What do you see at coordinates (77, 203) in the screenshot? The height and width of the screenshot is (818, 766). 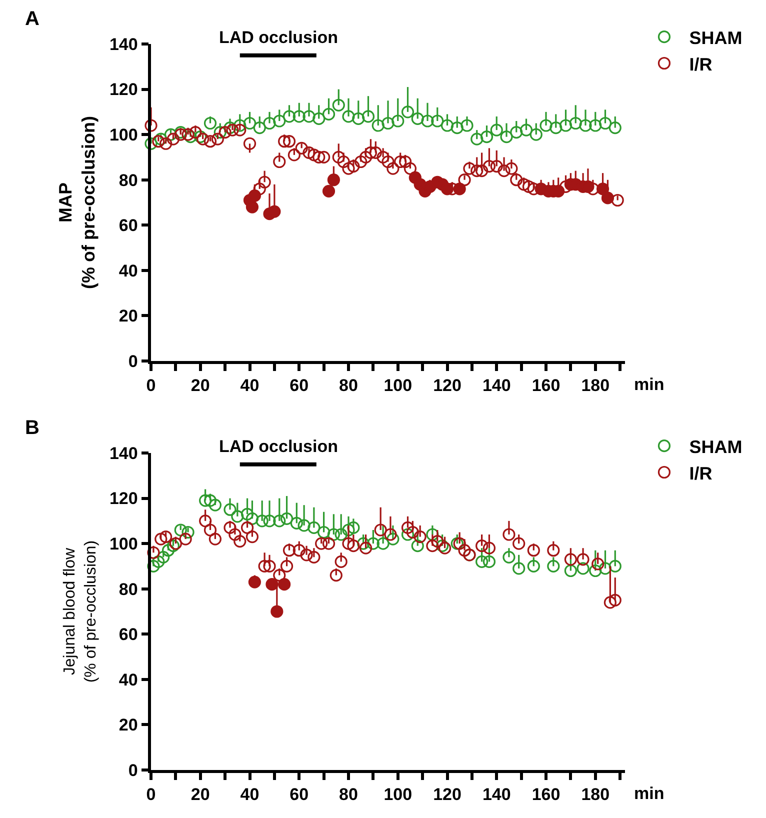 I see `y-axis-title: MAP (% of pre-occlusion)` at bounding box center [77, 203].